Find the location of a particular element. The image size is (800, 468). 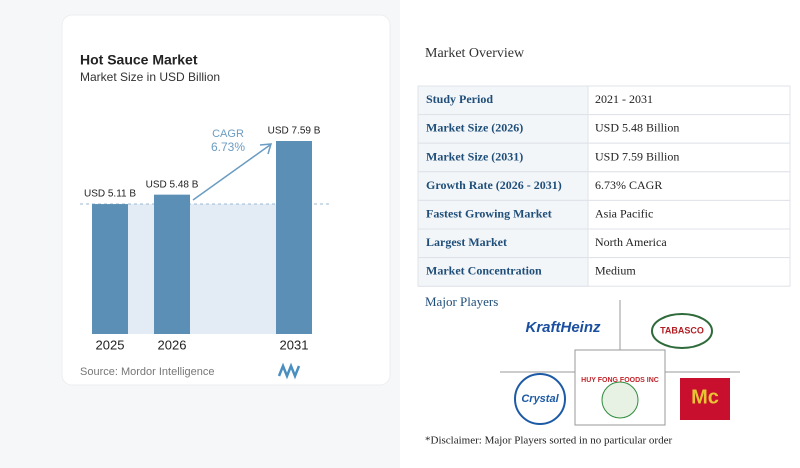

source: Source: Mordor Intelligence is located at coordinates (147, 372).